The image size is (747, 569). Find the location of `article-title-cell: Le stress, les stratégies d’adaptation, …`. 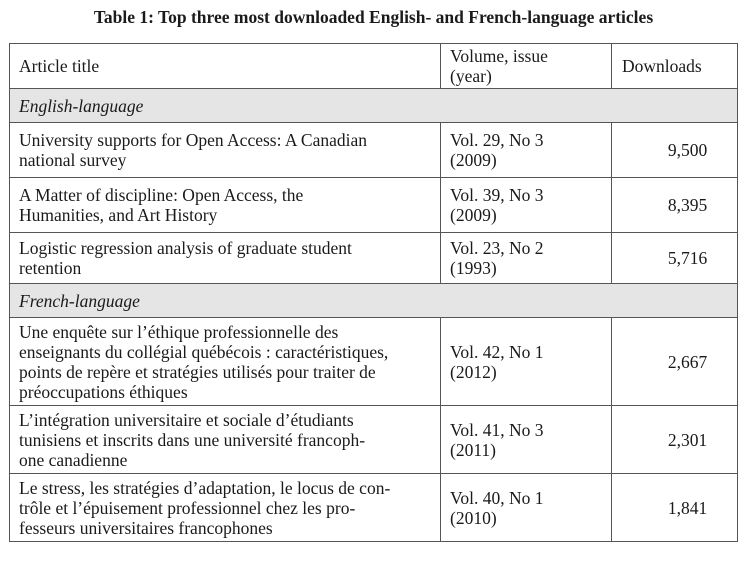

article-title-cell: Le stress, les stratégies d’adaptation, … is located at coordinates (225, 507).